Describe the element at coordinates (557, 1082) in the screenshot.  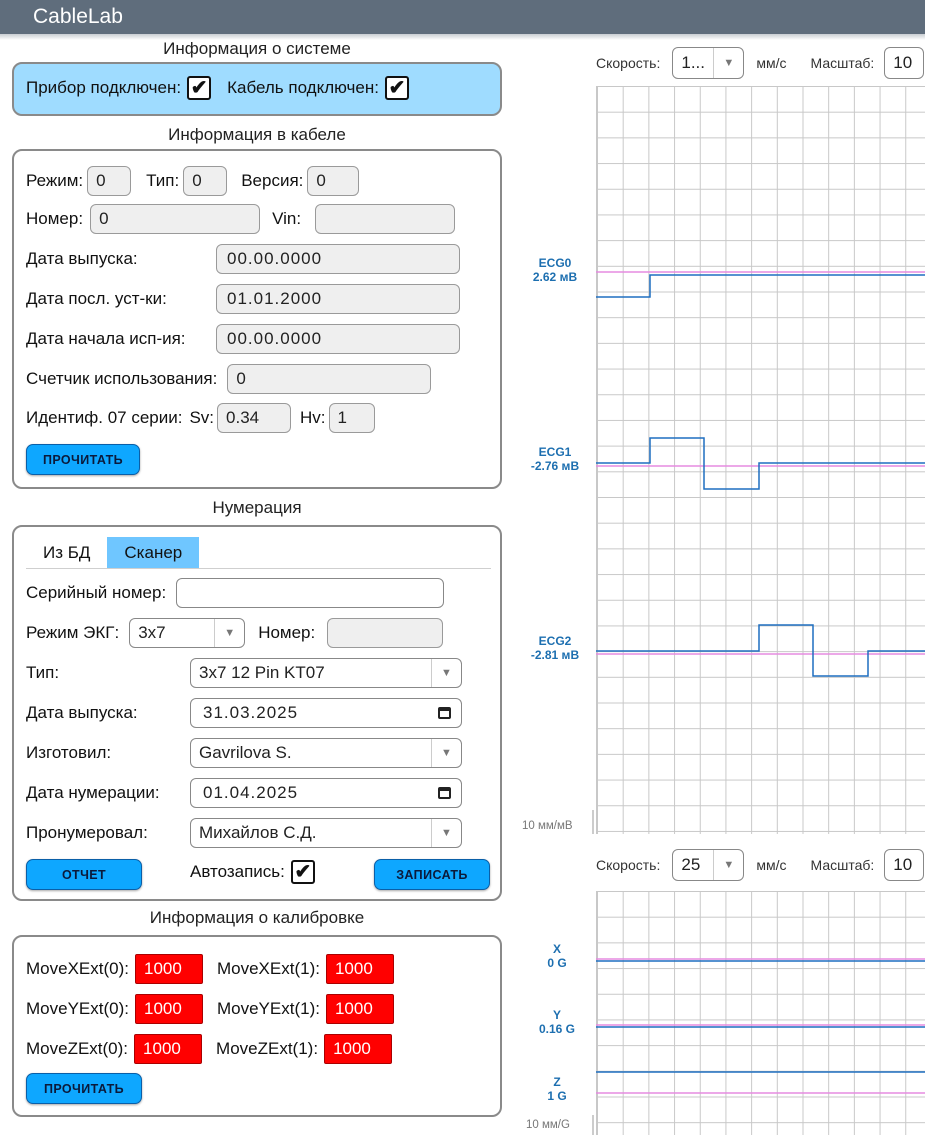
I see `accel-z-name: Z` at that location.